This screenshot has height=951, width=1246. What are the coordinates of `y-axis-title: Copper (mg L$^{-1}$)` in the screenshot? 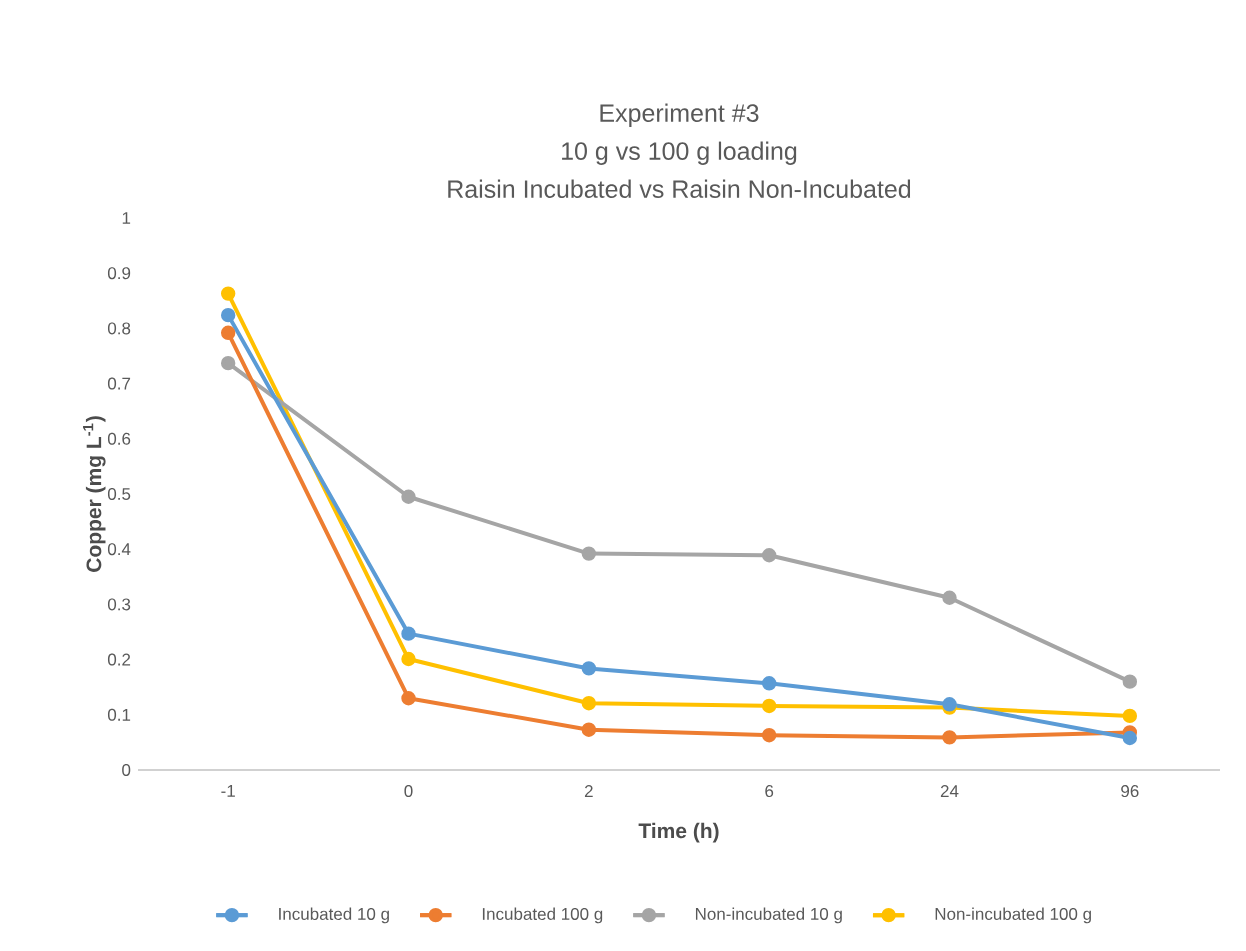 It's located at (94, 494).